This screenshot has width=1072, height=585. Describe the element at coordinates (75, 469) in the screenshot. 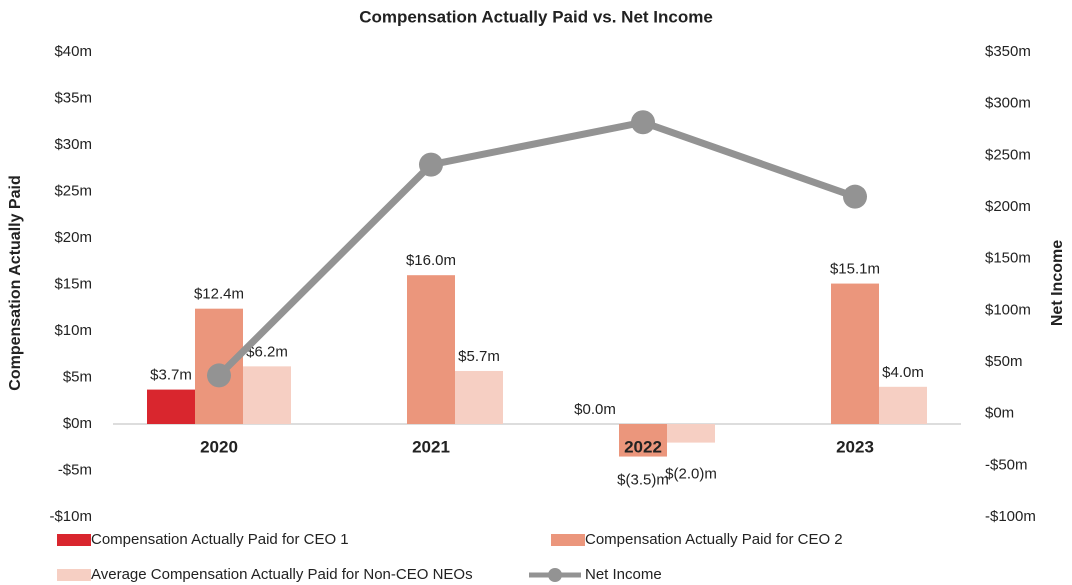

I see `y-tick-label: -$5m` at that location.